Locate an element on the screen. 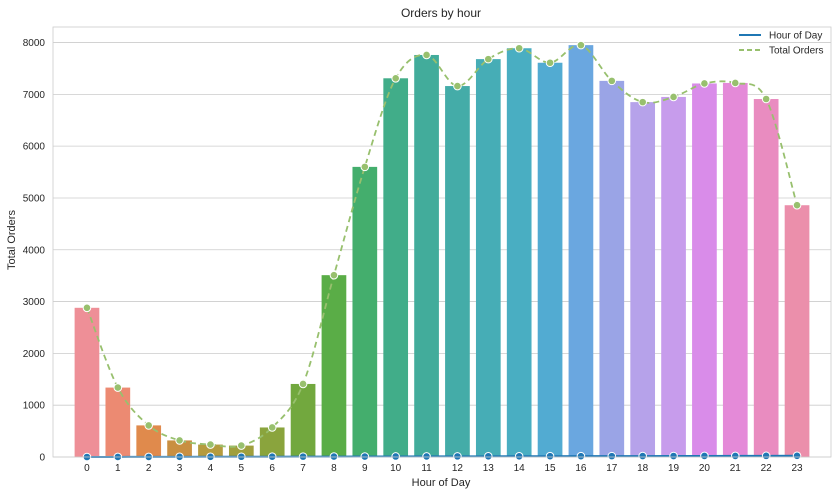 The width and height of the screenshot is (839, 495). y-tick-label: 2000 is located at coordinates (34, 354).